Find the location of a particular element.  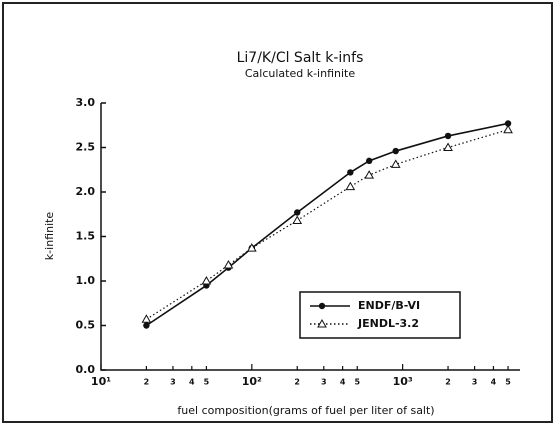

x-tick-label: 10¹ is located at coordinates (101, 381).